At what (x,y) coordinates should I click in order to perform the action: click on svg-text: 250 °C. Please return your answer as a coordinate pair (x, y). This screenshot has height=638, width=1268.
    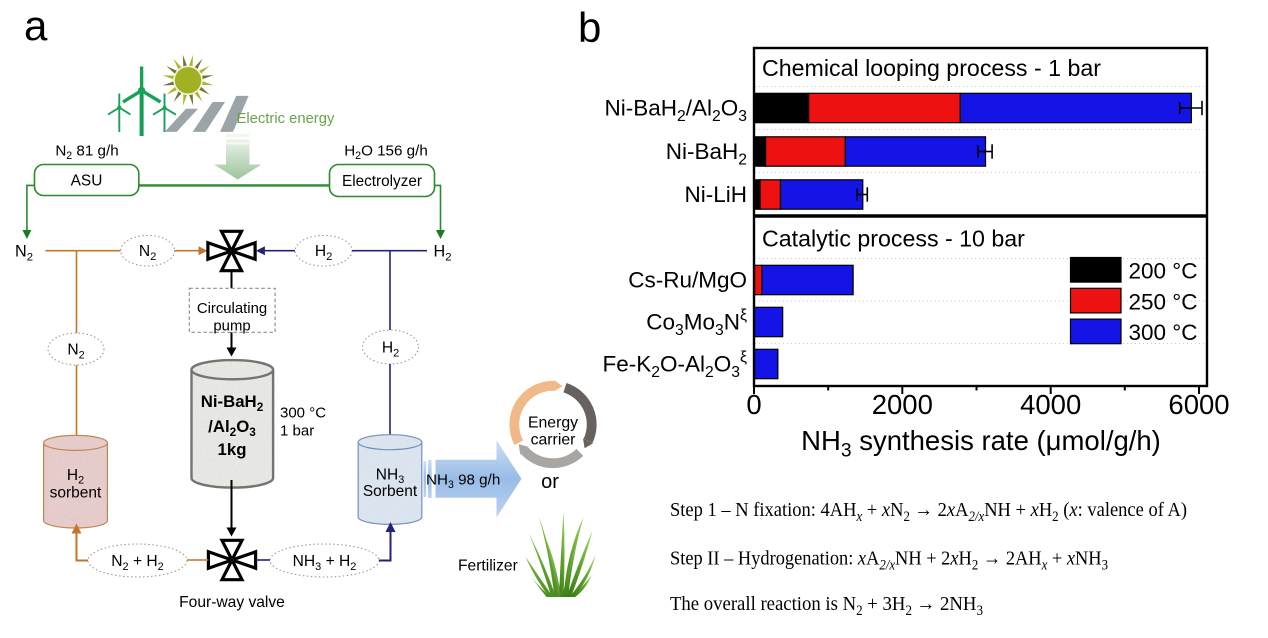
    Looking at the image, I should click on (1163, 301).